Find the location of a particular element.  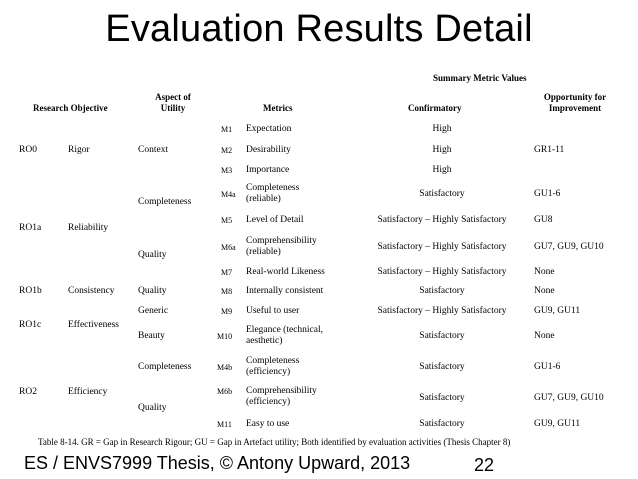

aspect-header-line-2: Utility is located at coordinates (173, 108).